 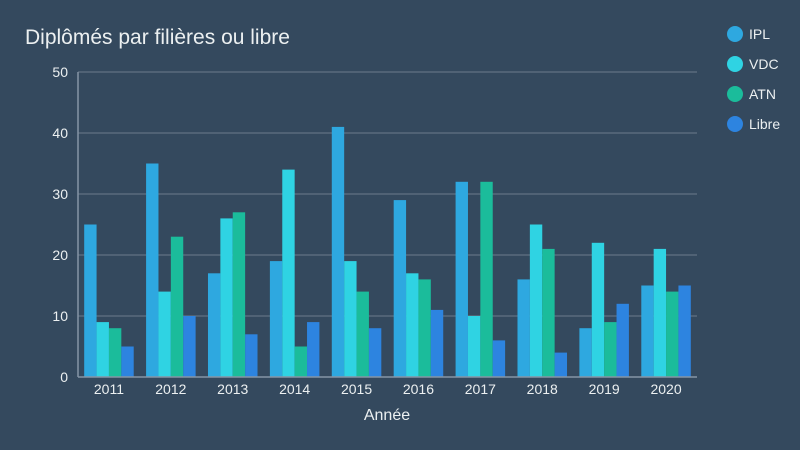 I want to click on bar-atn-2018, so click(x=548, y=312).